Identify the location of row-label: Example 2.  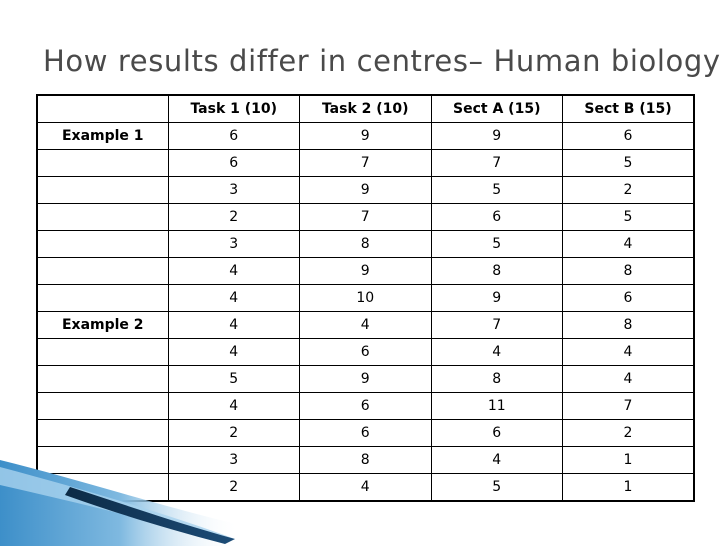
(102, 325).